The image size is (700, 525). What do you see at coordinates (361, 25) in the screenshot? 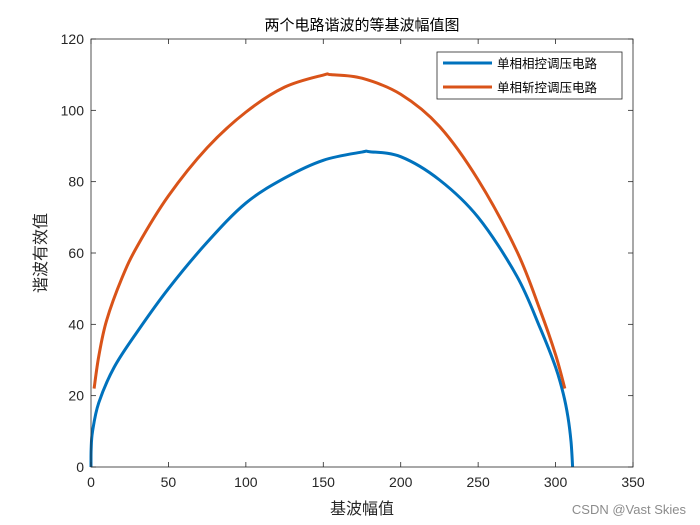
I see `chart-title: 两个电路谐波的等基波幅值图` at bounding box center [361, 25].